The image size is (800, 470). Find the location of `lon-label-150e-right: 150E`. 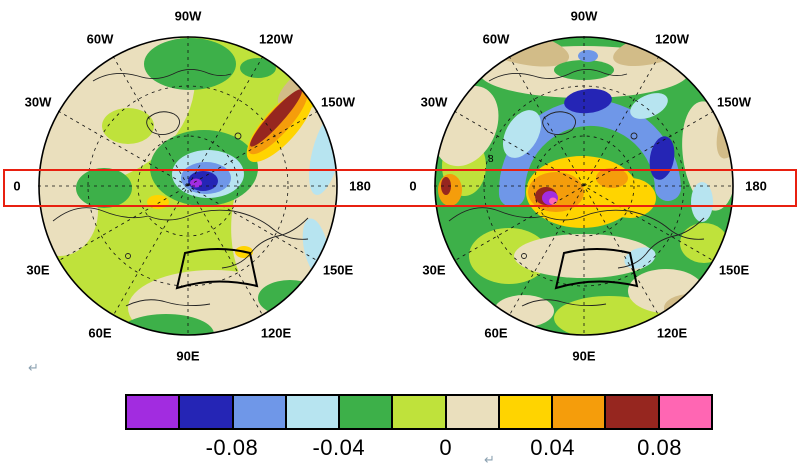

lon-label-150e-right: 150E is located at coordinates (734, 270).